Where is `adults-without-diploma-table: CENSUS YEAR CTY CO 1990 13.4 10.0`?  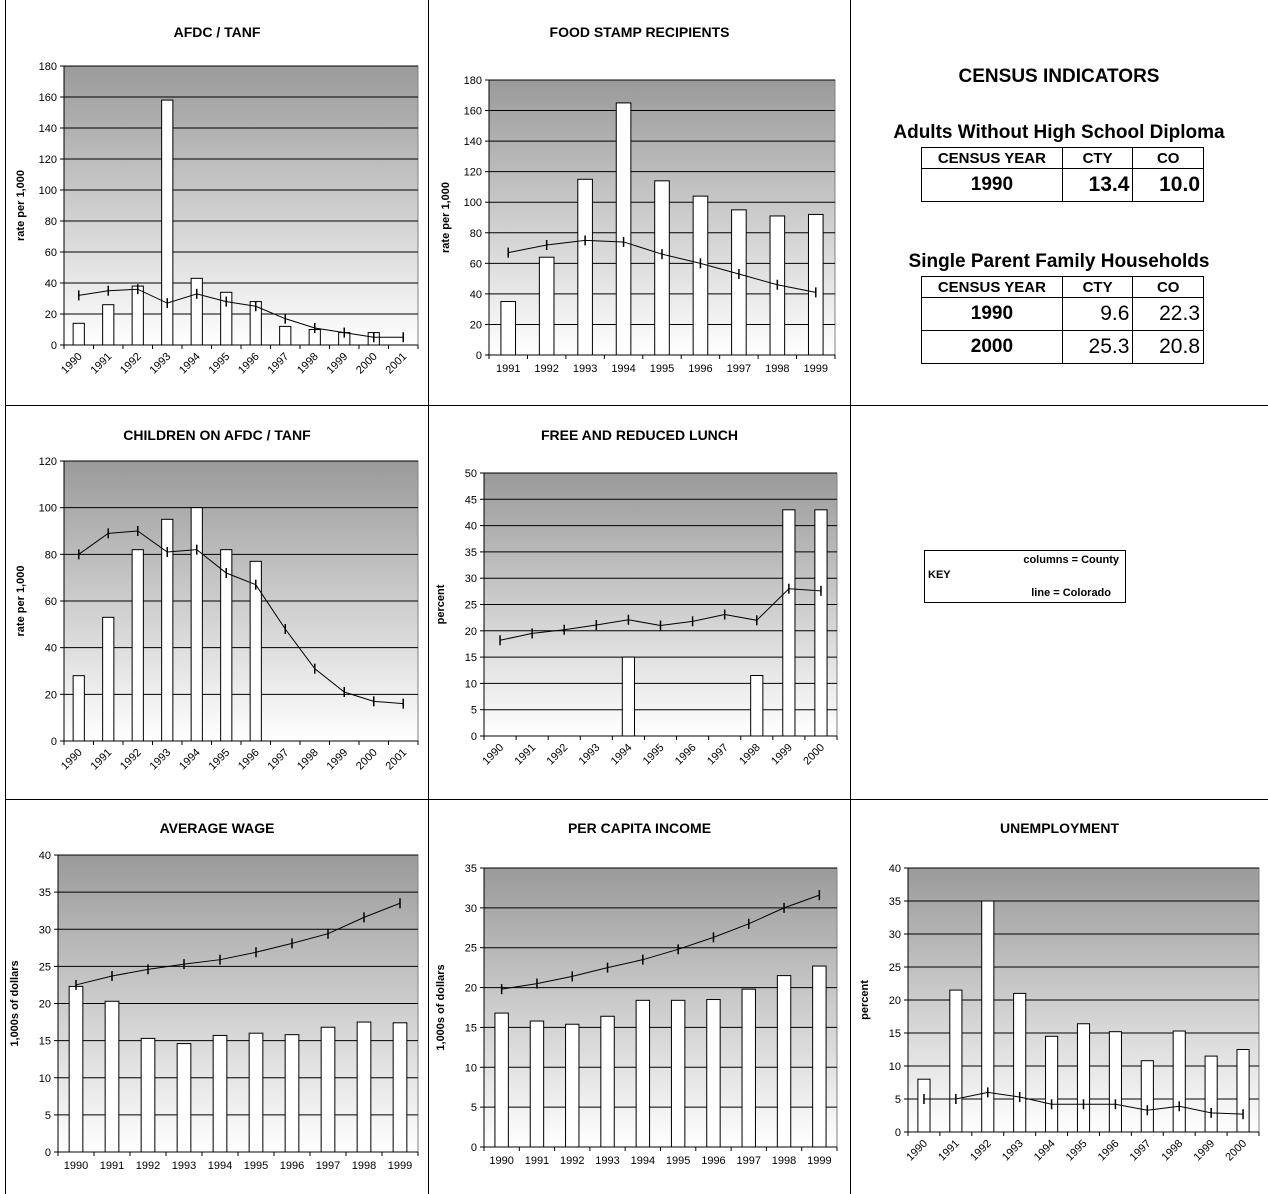
adults-without-diploma-table: CENSUS YEAR CTY CO 1990 13.4 10.0 is located at coordinates (1062, 174).